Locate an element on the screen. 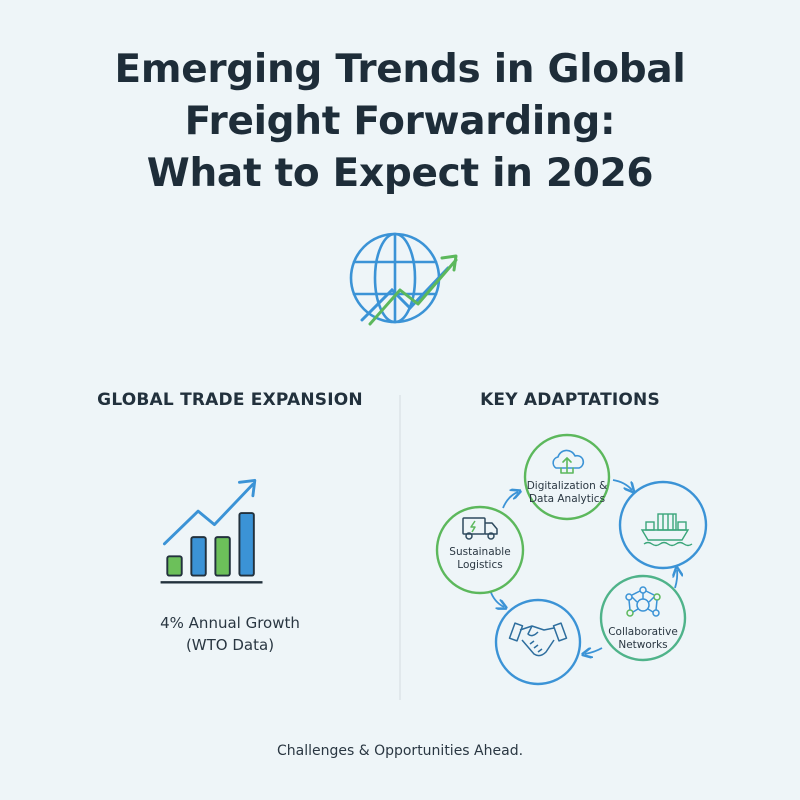 The image size is (800, 800). network-nodes-icon is located at coordinates (643, 601).